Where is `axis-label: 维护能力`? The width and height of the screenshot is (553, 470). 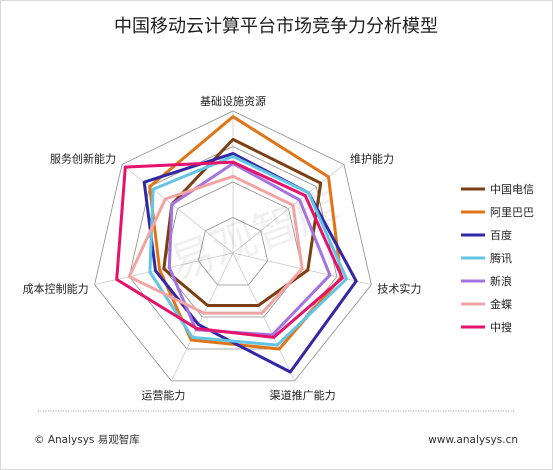 axis-label: 维护能力 is located at coordinates (372, 159).